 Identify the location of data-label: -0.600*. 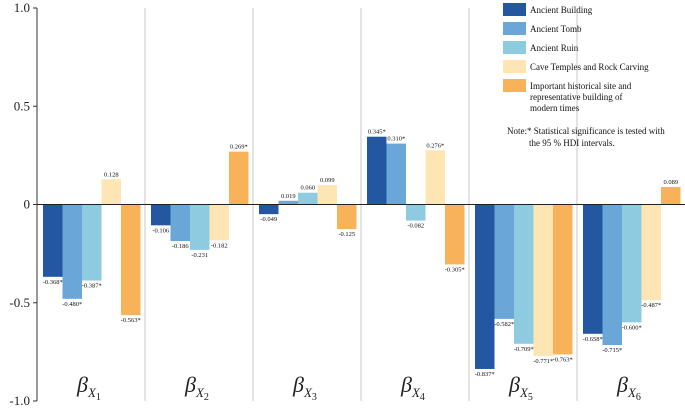
(632, 327).